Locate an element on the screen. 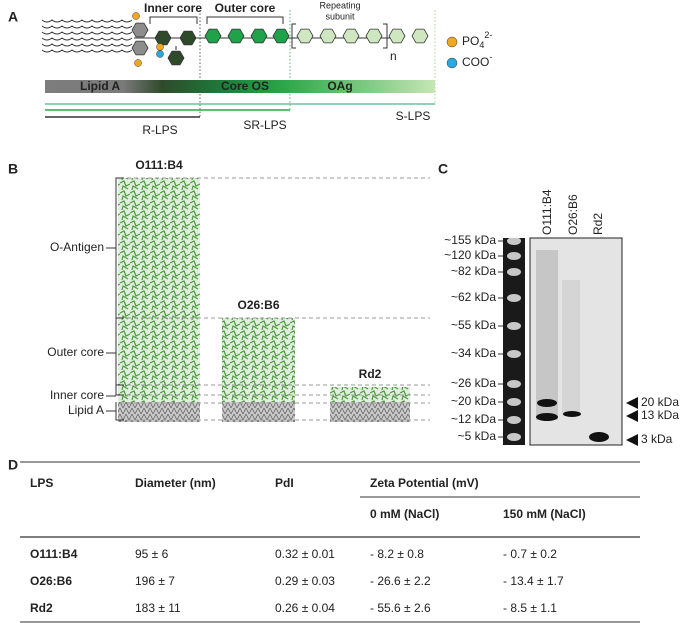  region-label: Repeating is located at coordinates (339, 5).